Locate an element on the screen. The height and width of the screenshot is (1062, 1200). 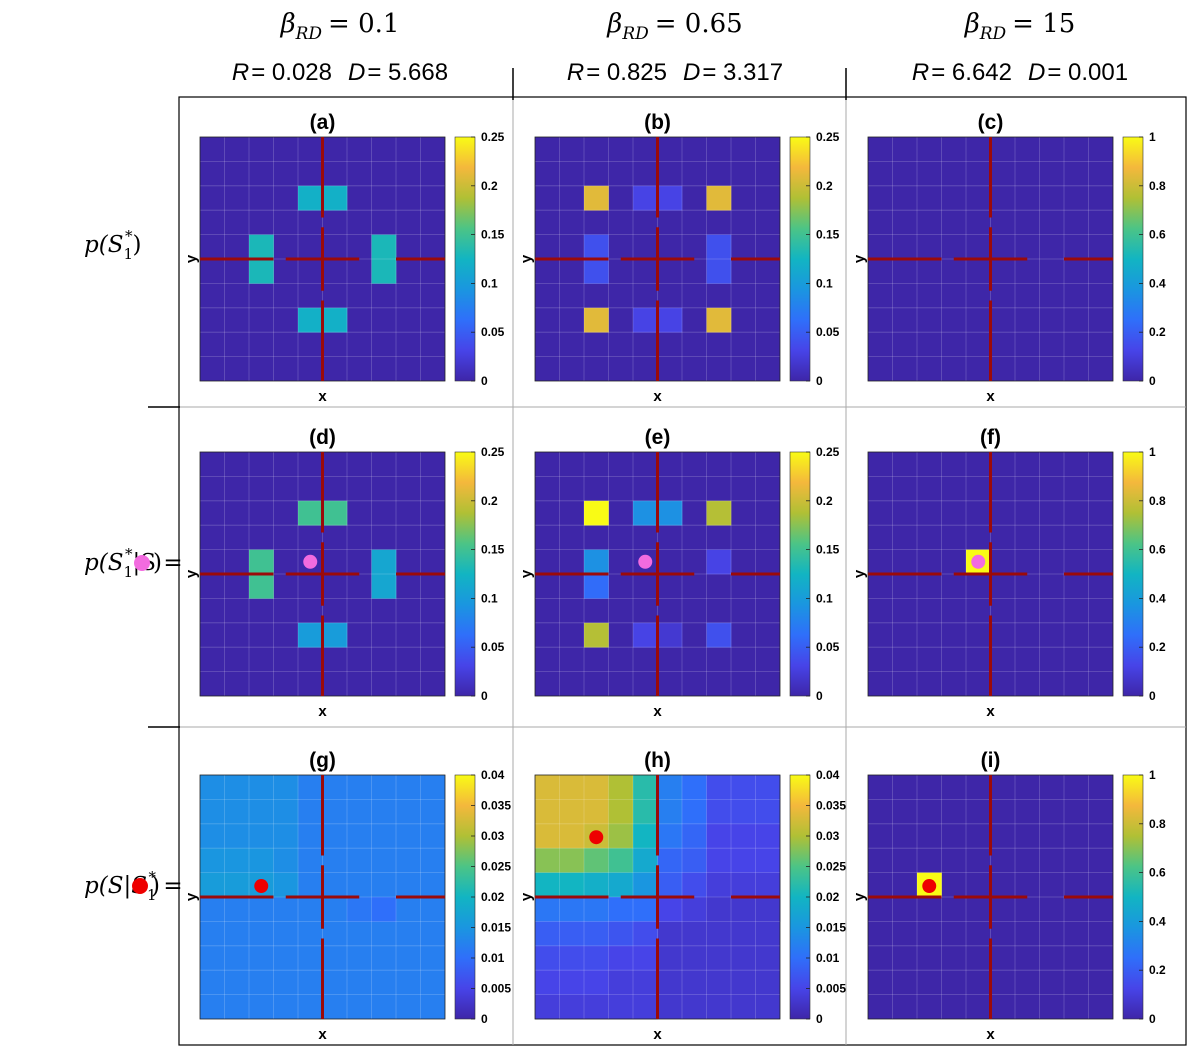
colorbar-tick-label: 0.035 is located at coordinates (496, 806).